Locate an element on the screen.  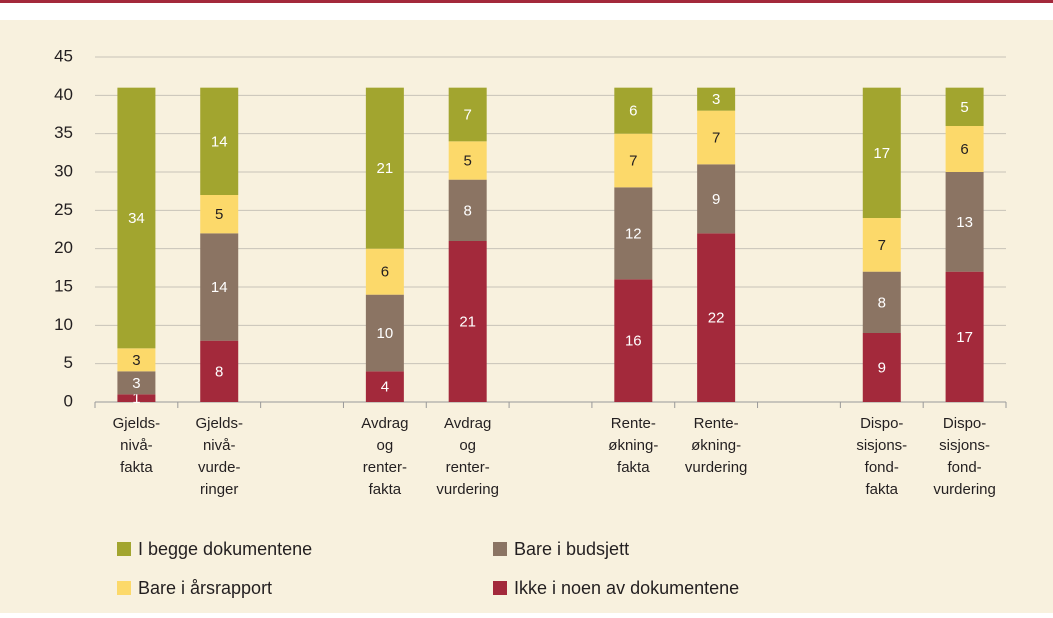
y-tick-label: 10 is located at coordinates (63, 324).